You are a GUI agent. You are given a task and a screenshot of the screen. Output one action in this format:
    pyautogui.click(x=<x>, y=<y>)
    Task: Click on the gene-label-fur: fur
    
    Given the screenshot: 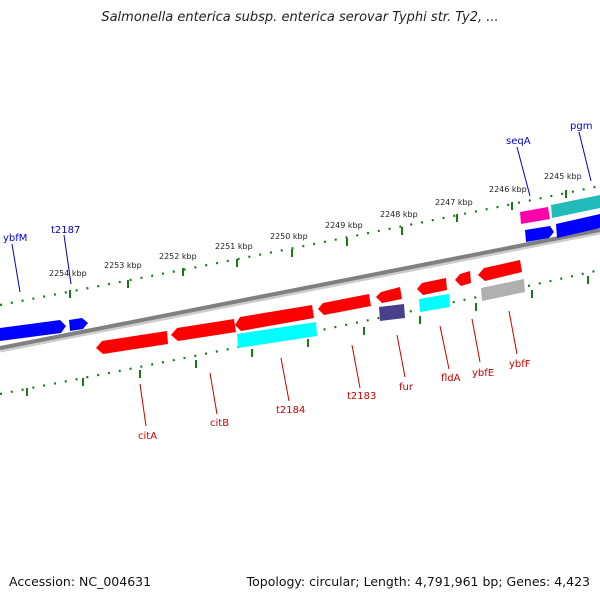 What is the action you would take?
    pyautogui.click(x=406, y=387)
    